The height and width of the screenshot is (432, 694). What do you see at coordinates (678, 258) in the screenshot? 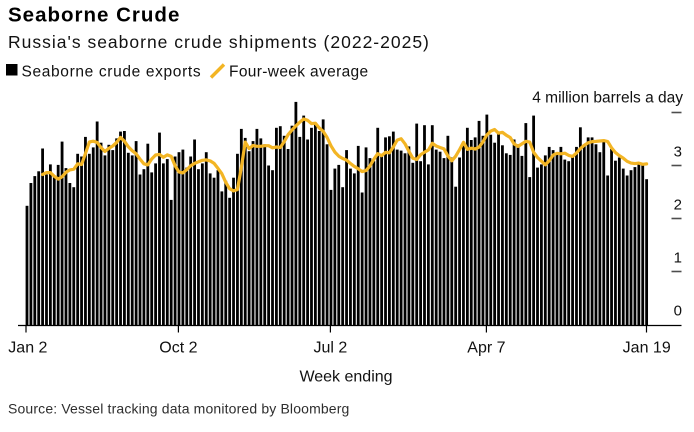
I see `svg-text: 1` at bounding box center [678, 258].